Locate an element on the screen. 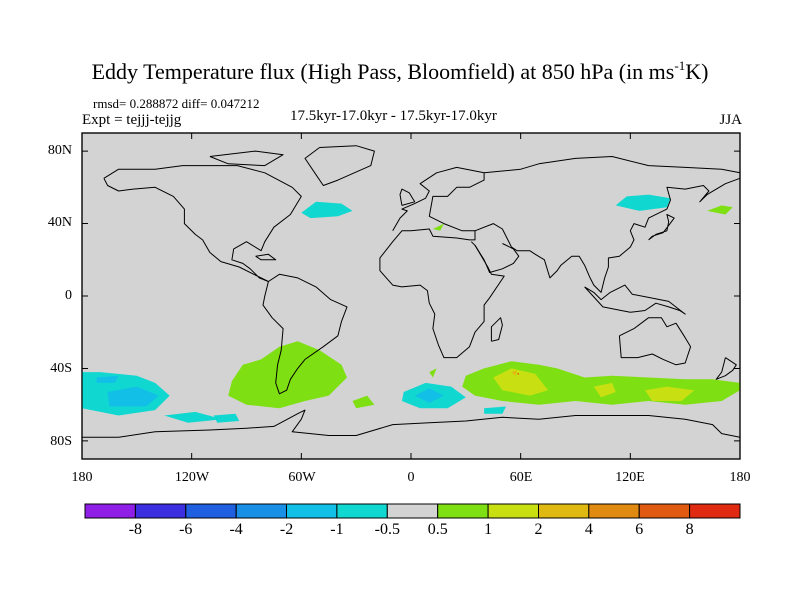 Image resolution: width=800 pixels, height=600 pixels. sat-east is located at coordinates (495, 410).